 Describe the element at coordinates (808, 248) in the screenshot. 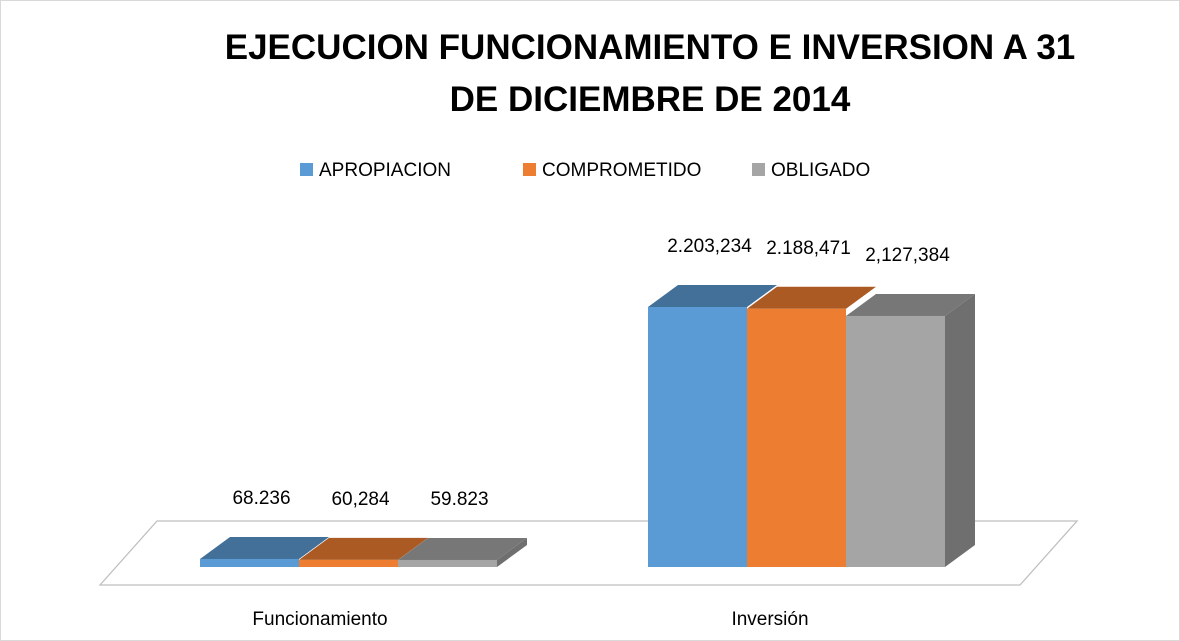

I see `data-label: 2.188,471` at that location.